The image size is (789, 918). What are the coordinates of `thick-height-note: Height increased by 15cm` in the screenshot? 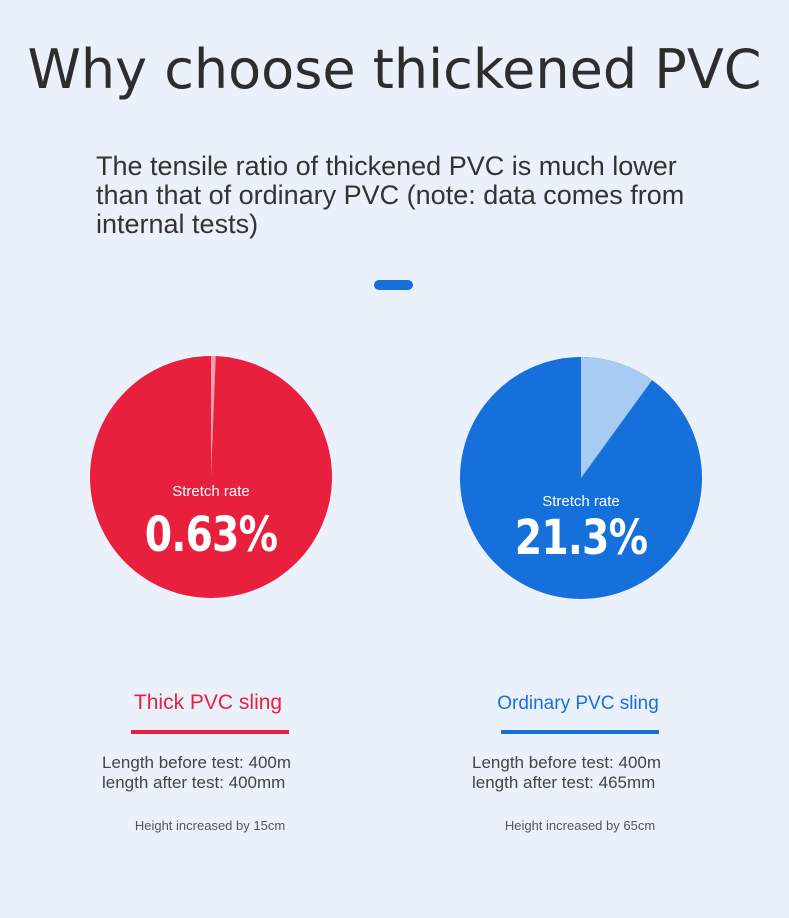 It's located at (210, 825).